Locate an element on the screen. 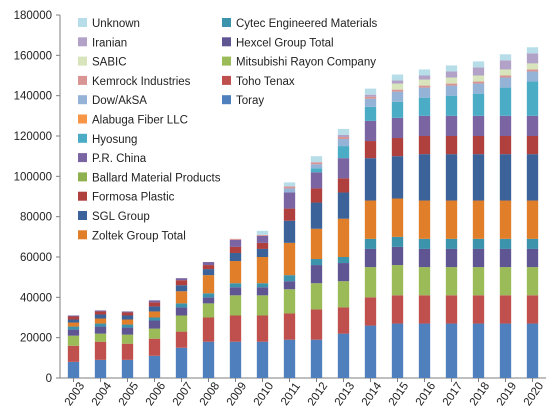 Image resolution: width=554 pixels, height=413 pixels. bar-segment-cytec-engineered-materials-2019 is located at coordinates (505, 243).